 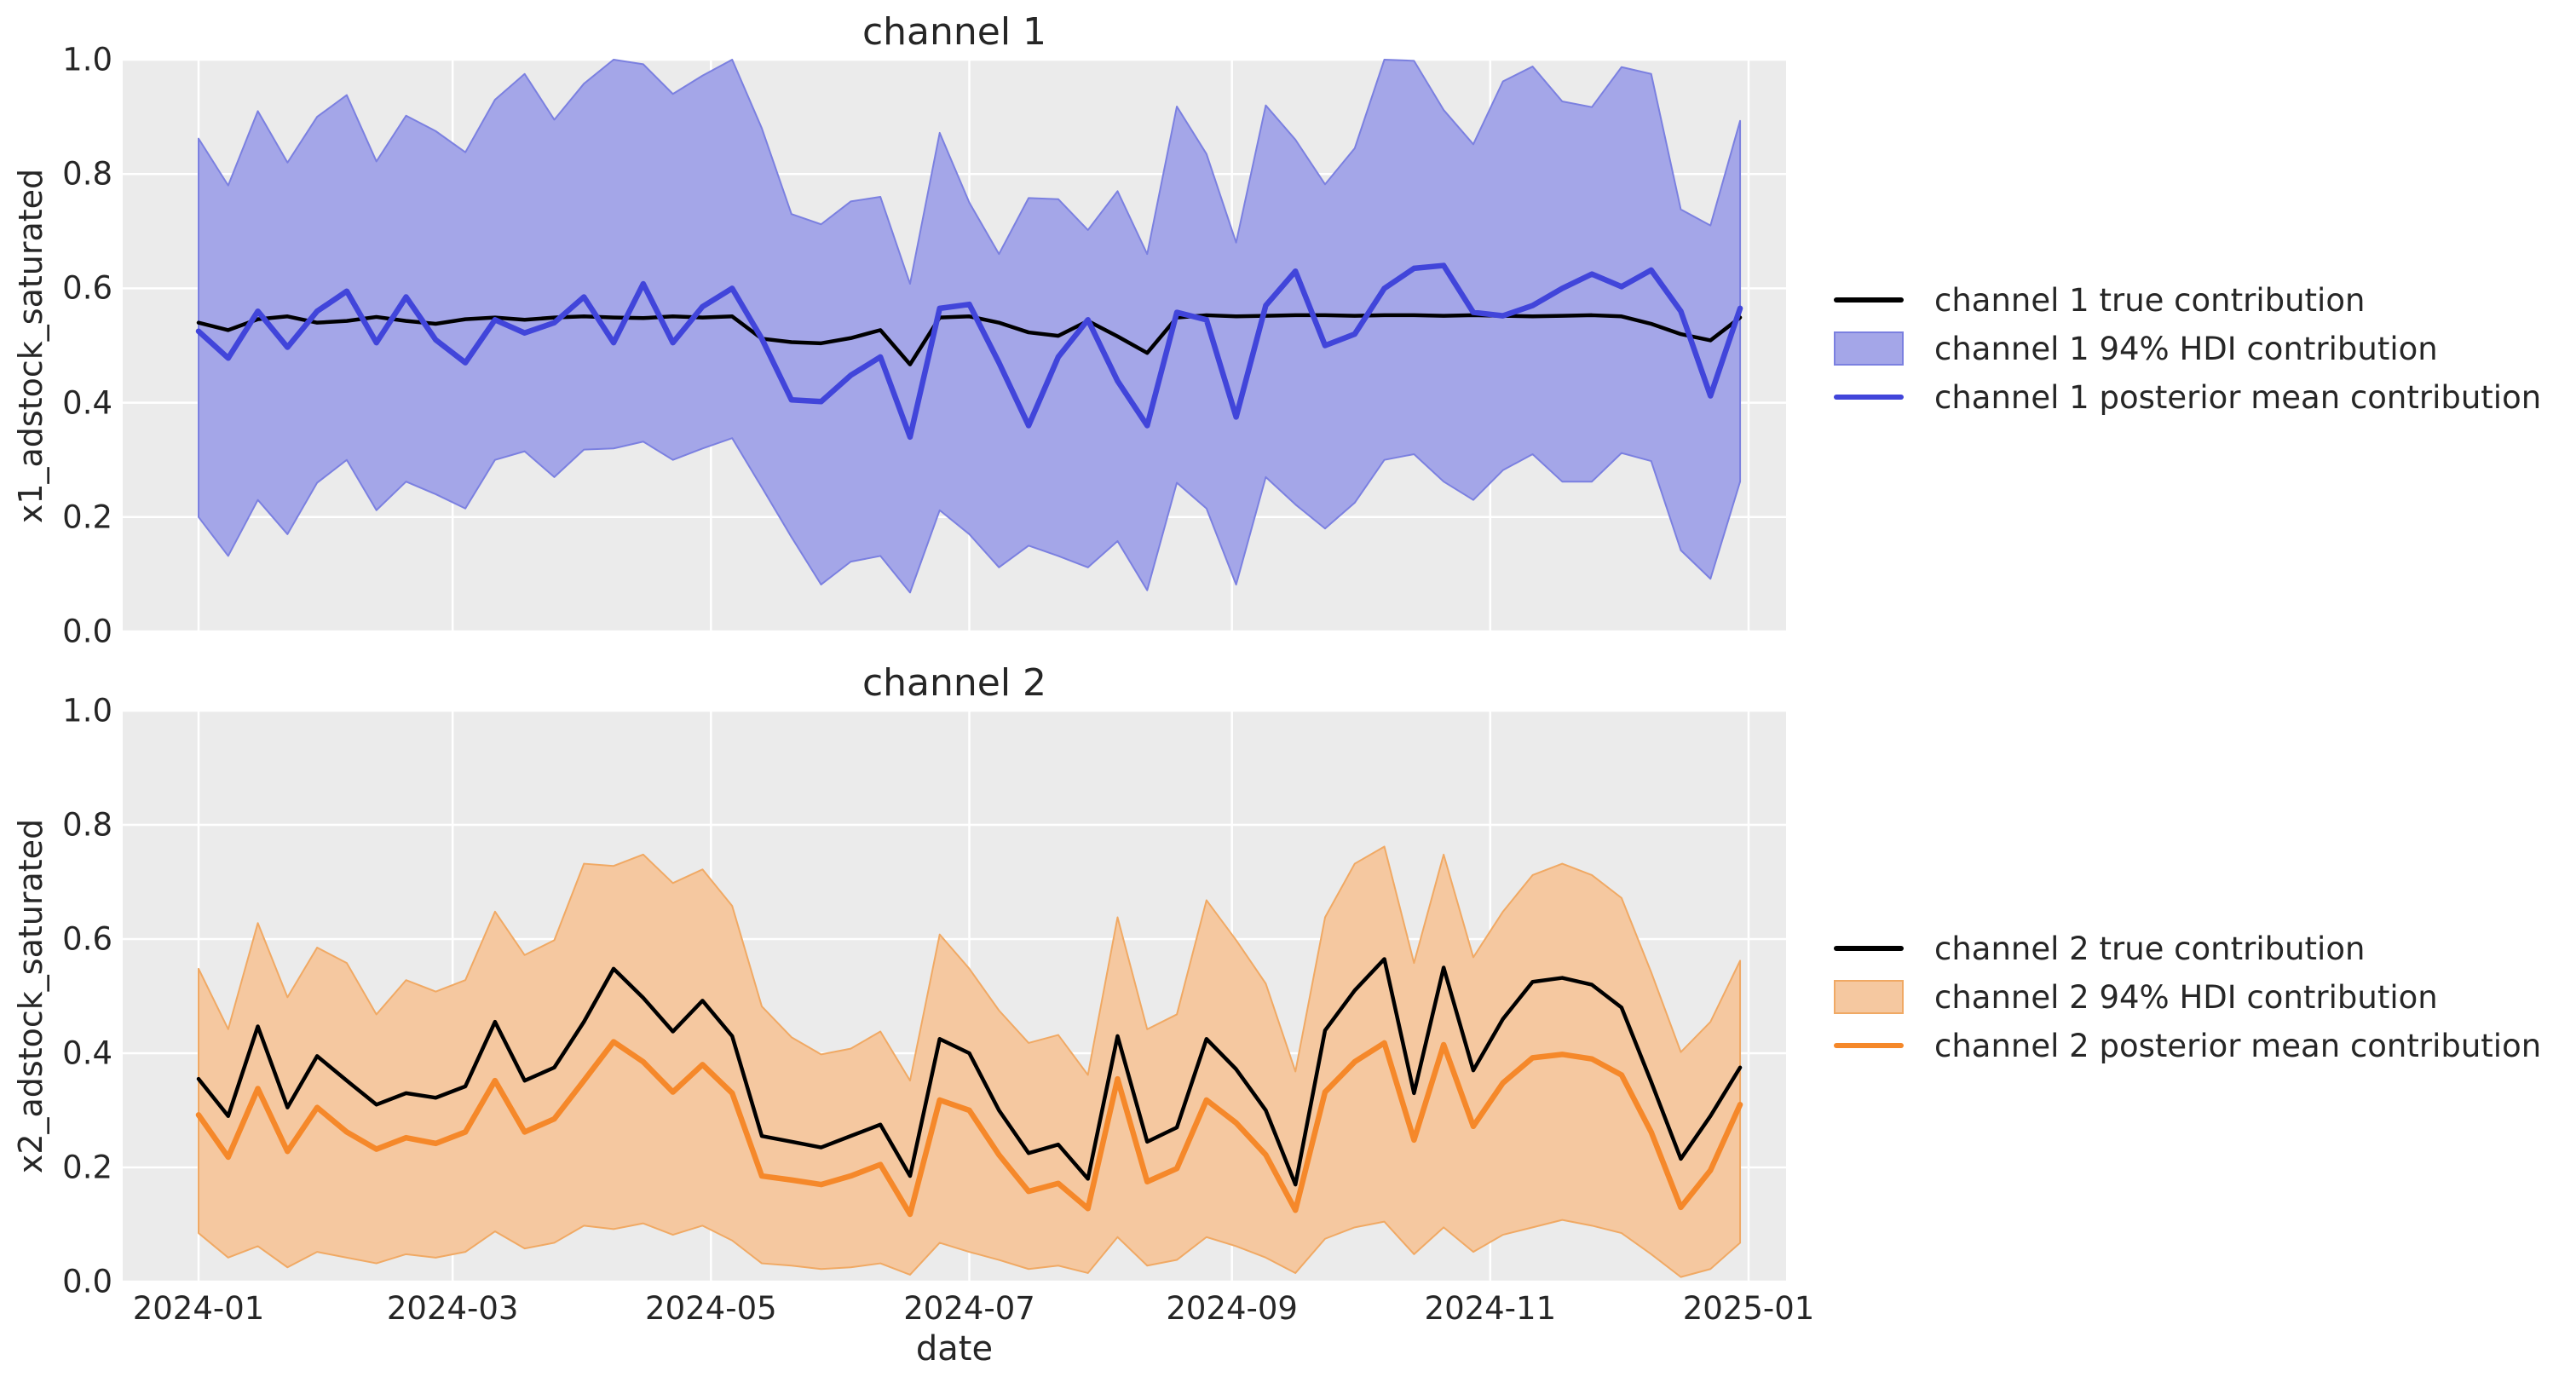 I want to click on y-axis-label-channel-2: x2_adstock_saturated, so click(x=30, y=996).